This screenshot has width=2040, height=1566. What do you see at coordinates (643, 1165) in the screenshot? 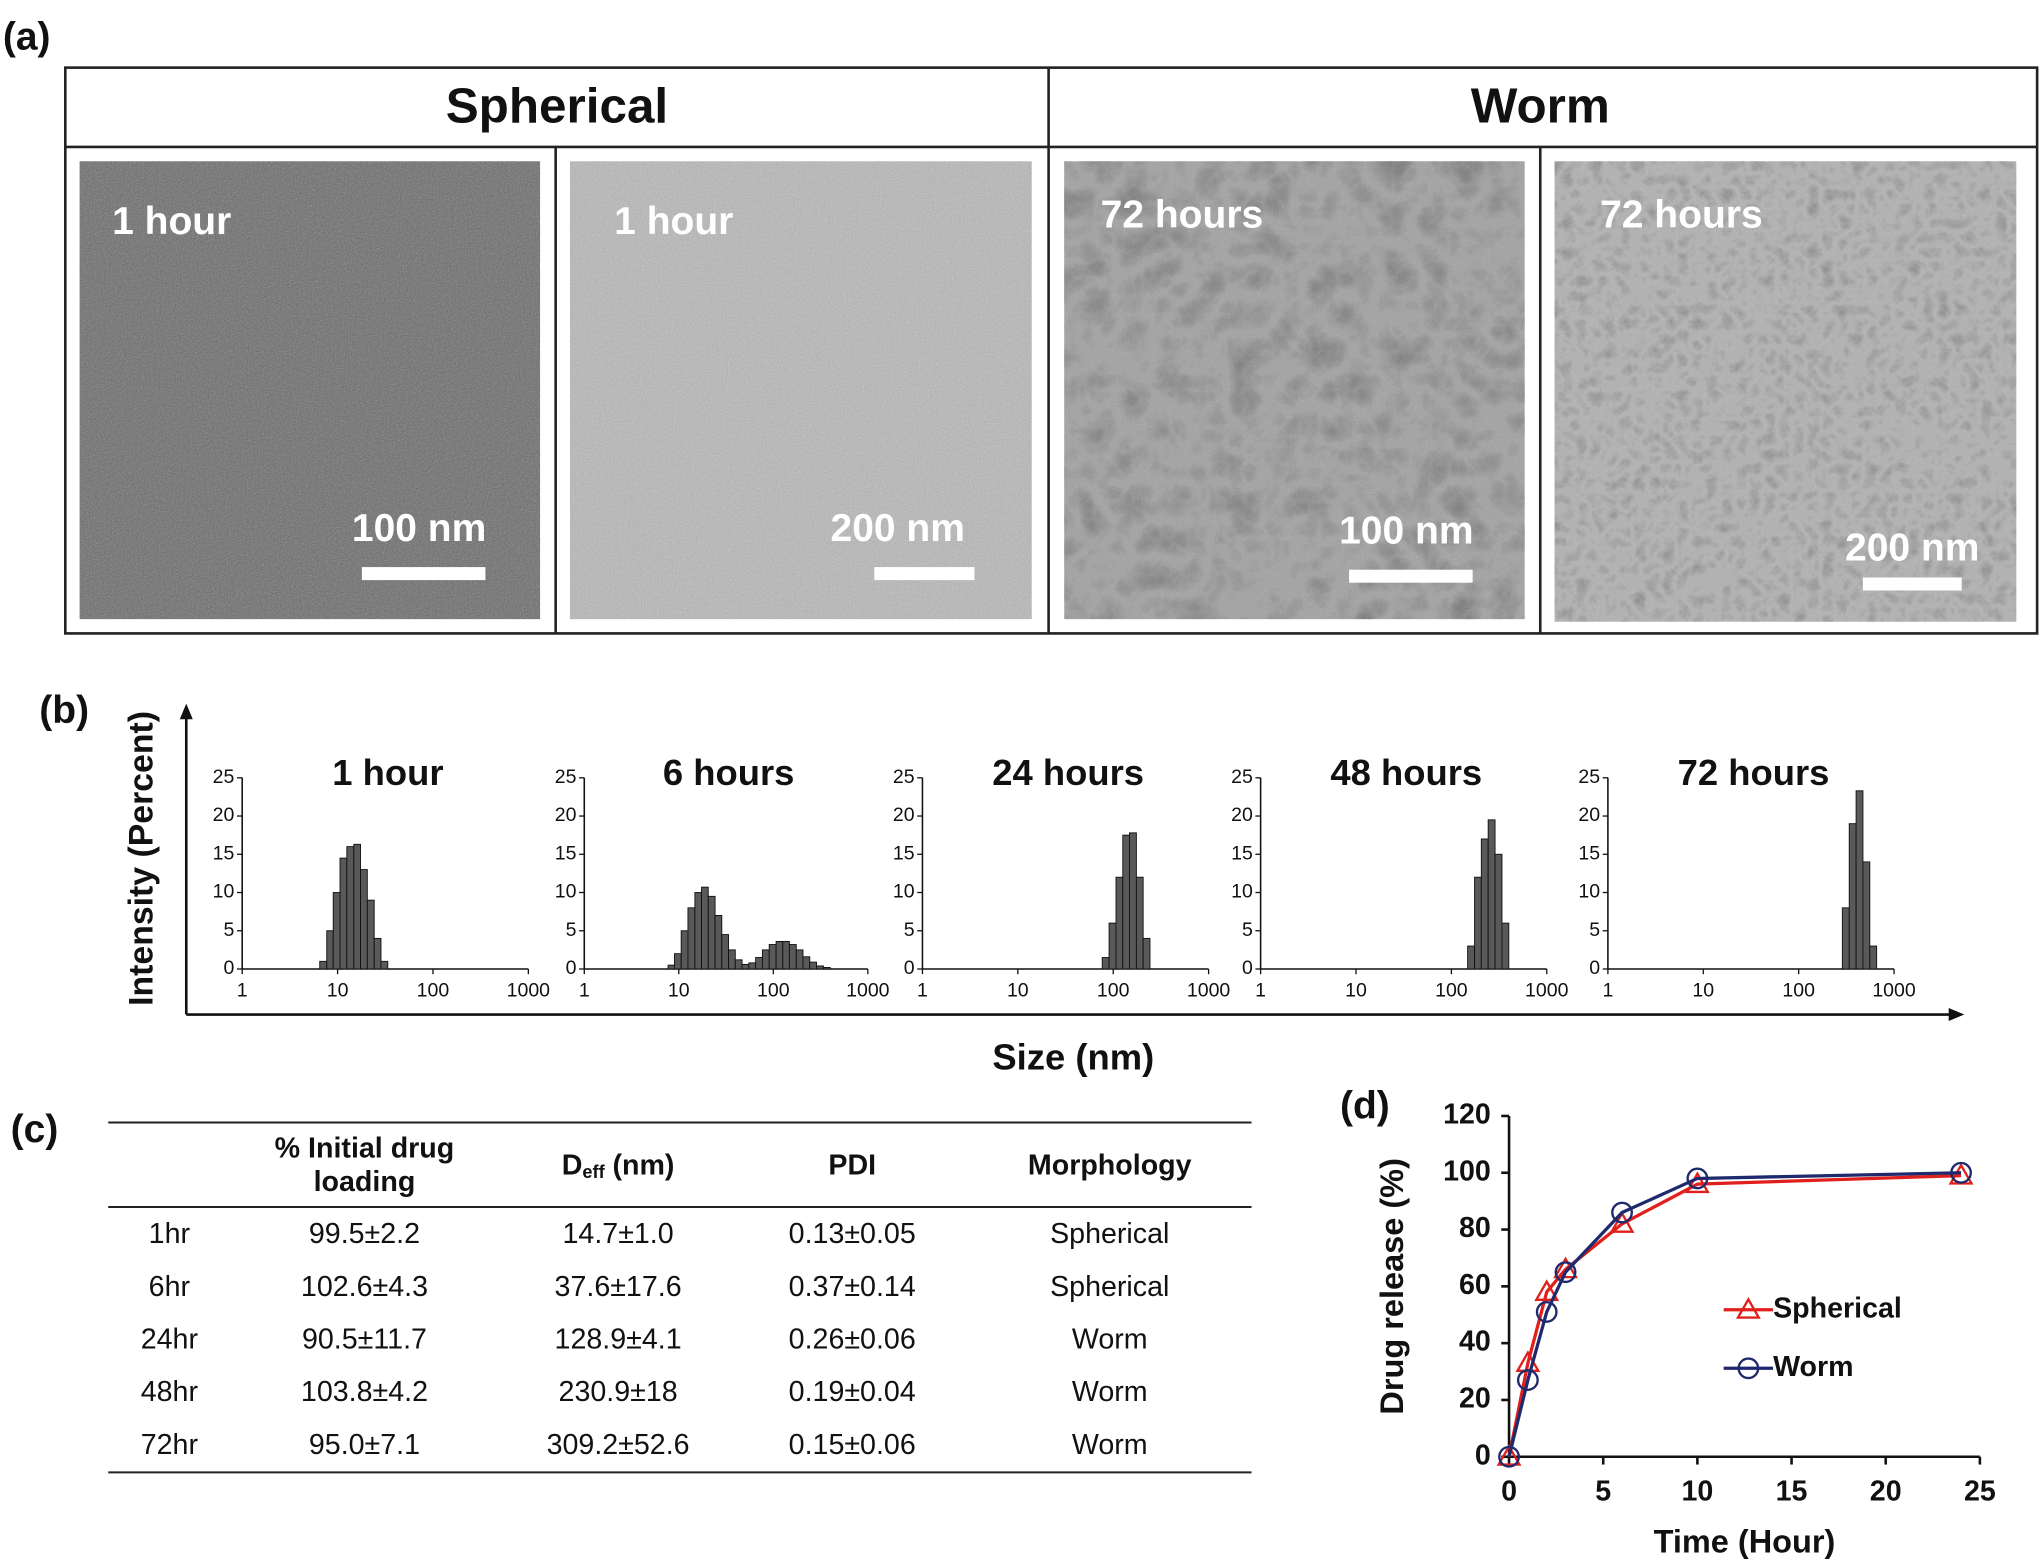
I see `header-text: (nm)` at bounding box center [643, 1165].